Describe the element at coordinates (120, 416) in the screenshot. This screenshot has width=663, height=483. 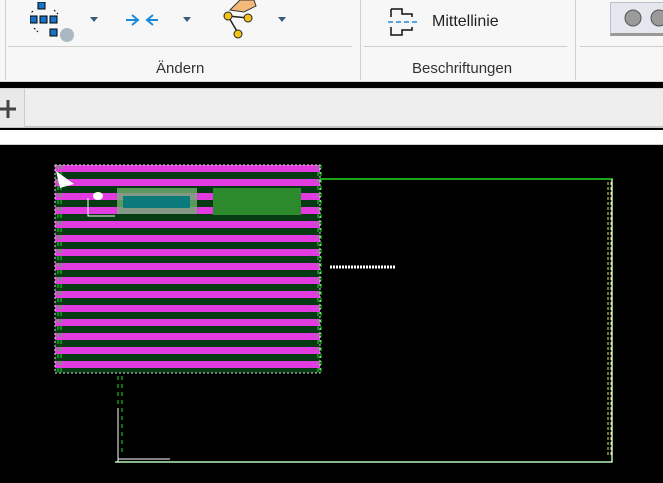
I see `guide-lines-lower` at that location.